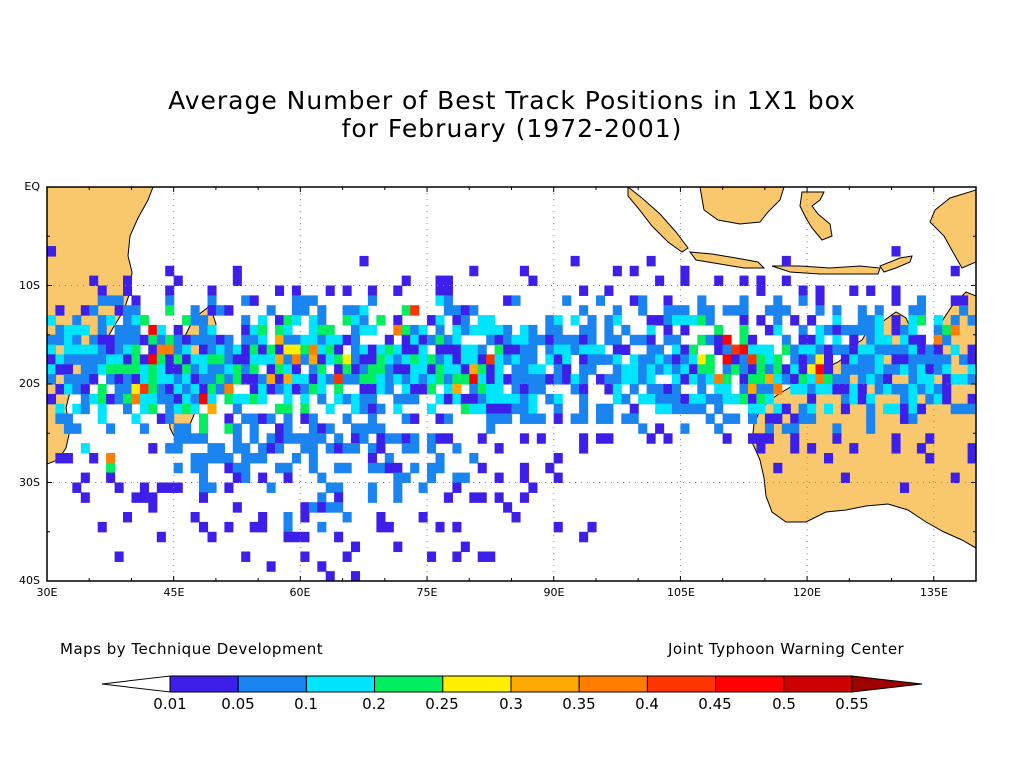  What do you see at coordinates (192, 649) in the screenshot?
I see `credit-left: Maps by Technique Development` at bounding box center [192, 649].